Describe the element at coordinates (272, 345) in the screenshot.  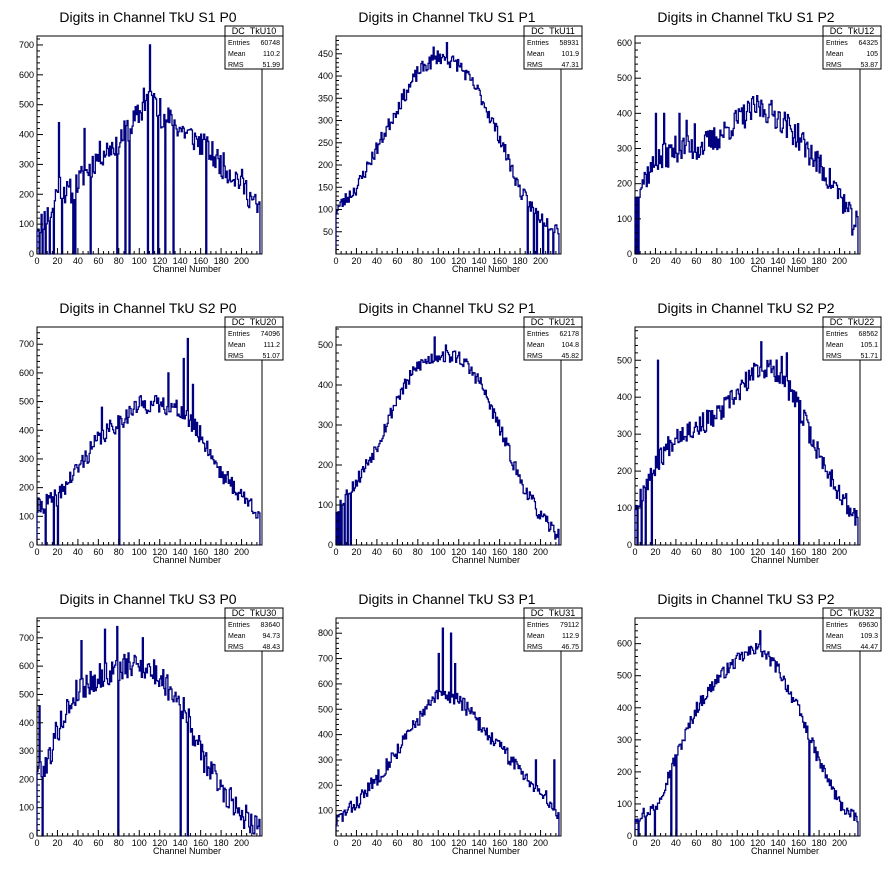
I see `stats-value: 111.2` at that location.